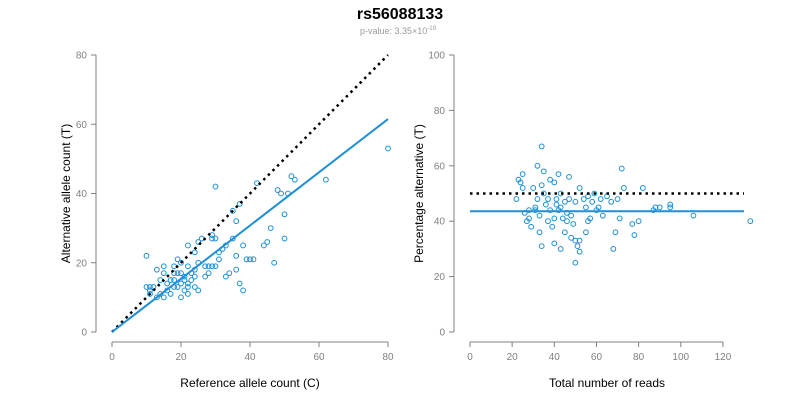  Describe the element at coordinates (440, 222) in the screenshot. I see `y-tick-label: 40` at that location.